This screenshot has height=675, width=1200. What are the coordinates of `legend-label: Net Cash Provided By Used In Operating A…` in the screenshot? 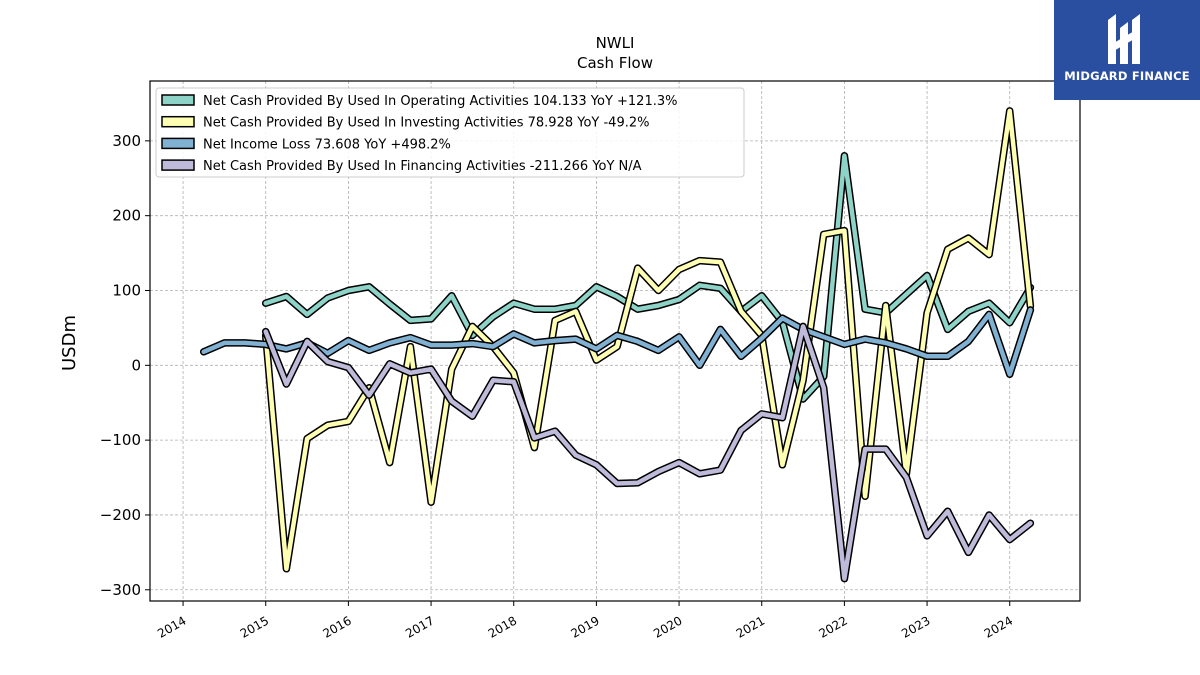 It's located at (440, 101).